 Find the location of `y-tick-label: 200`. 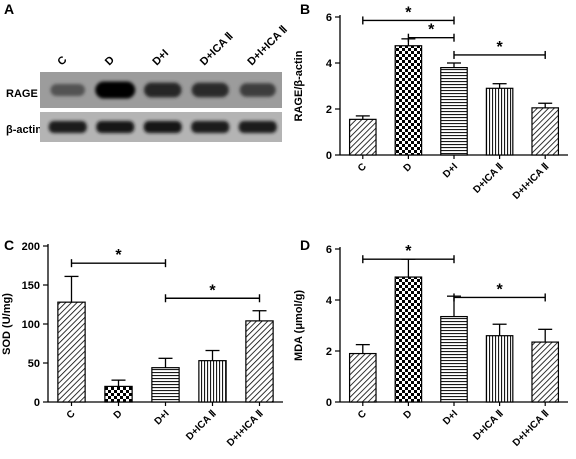

y-tick-label: 200 is located at coordinates (31, 247).